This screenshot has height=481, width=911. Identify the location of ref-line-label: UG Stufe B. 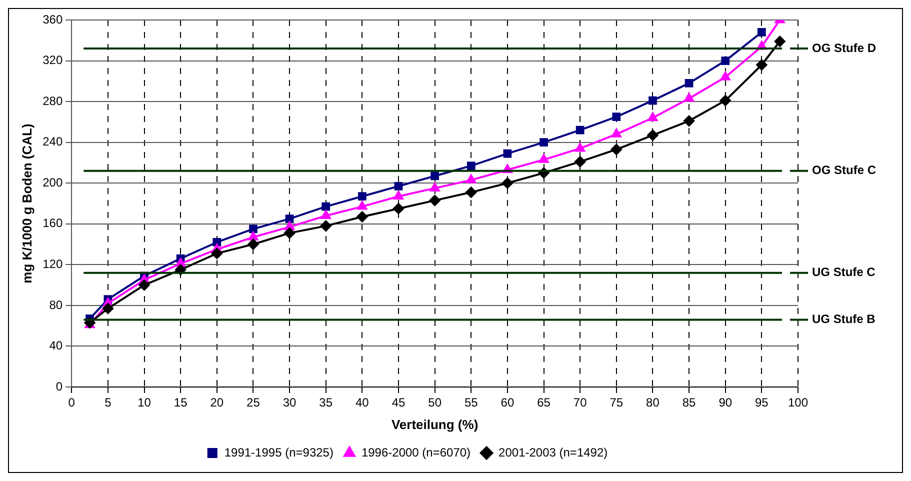
(844, 319).